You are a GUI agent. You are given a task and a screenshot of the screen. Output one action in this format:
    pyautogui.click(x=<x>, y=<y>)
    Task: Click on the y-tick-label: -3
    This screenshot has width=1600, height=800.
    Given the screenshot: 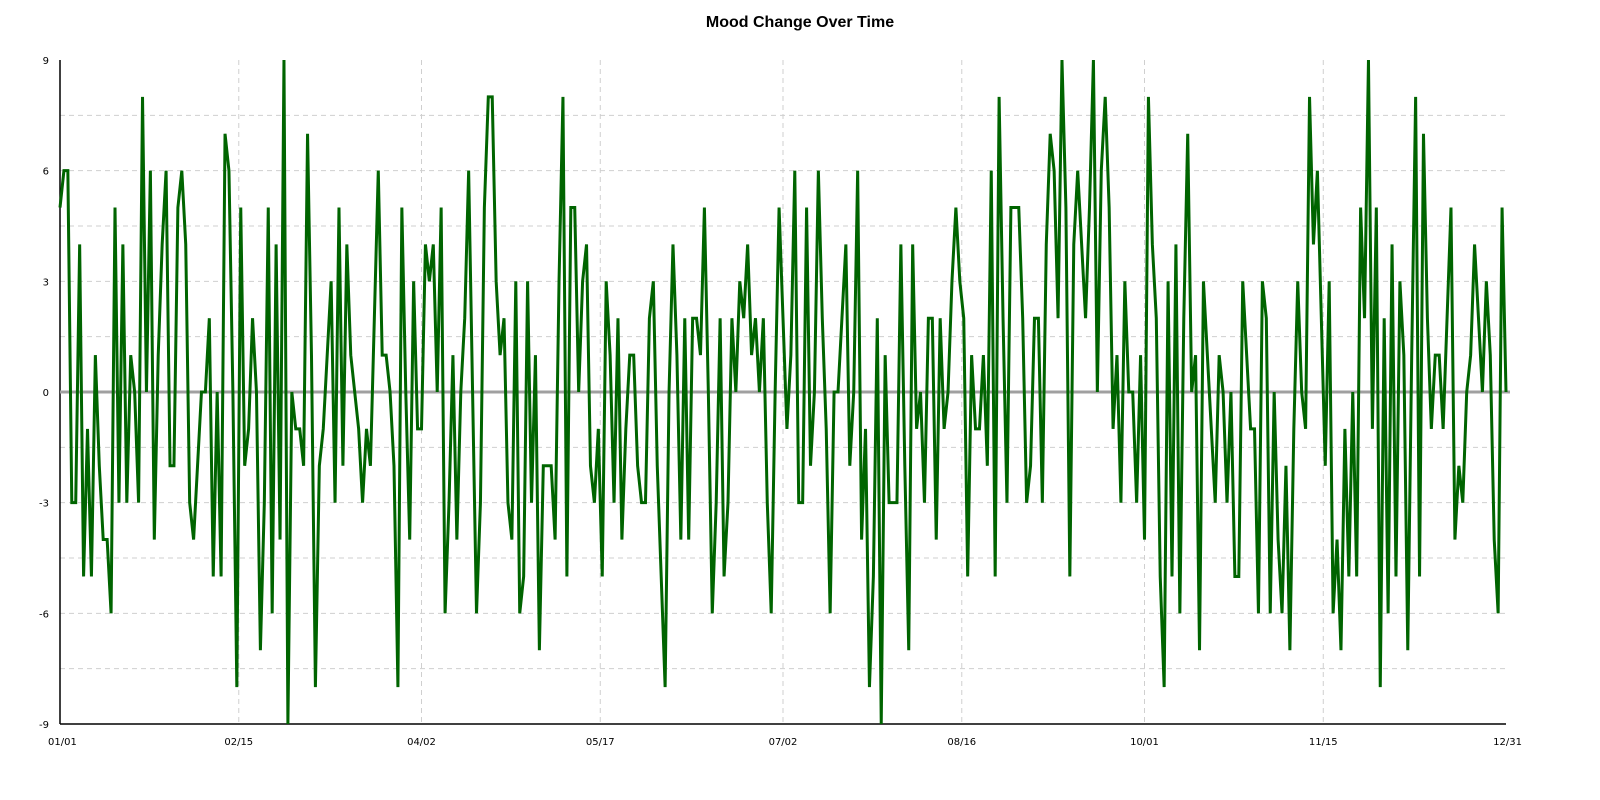 What is the action you would take?
    pyautogui.click(x=44, y=504)
    